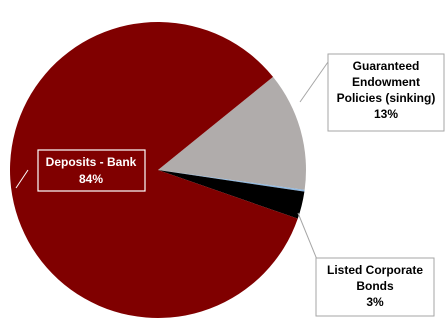  I want to click on bonds-label-line1: Listed Corporate, so click(375, 270).